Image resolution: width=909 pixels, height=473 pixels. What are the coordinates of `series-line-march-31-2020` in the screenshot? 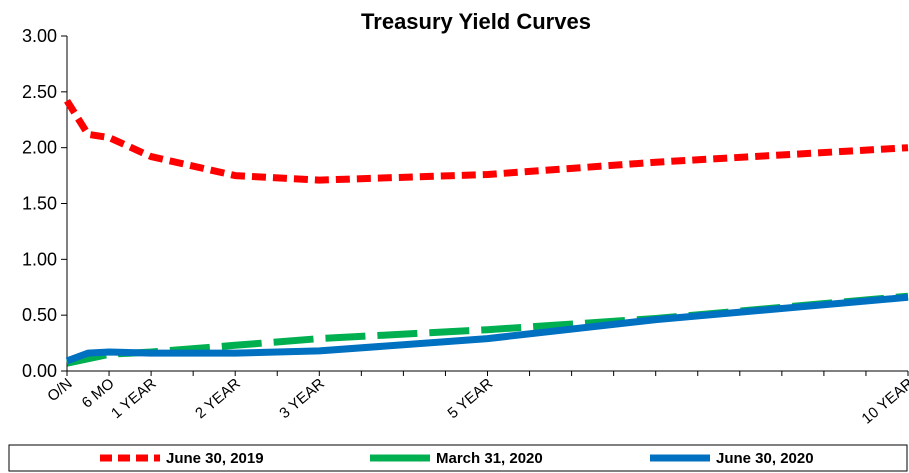 It's located at (487, 329).